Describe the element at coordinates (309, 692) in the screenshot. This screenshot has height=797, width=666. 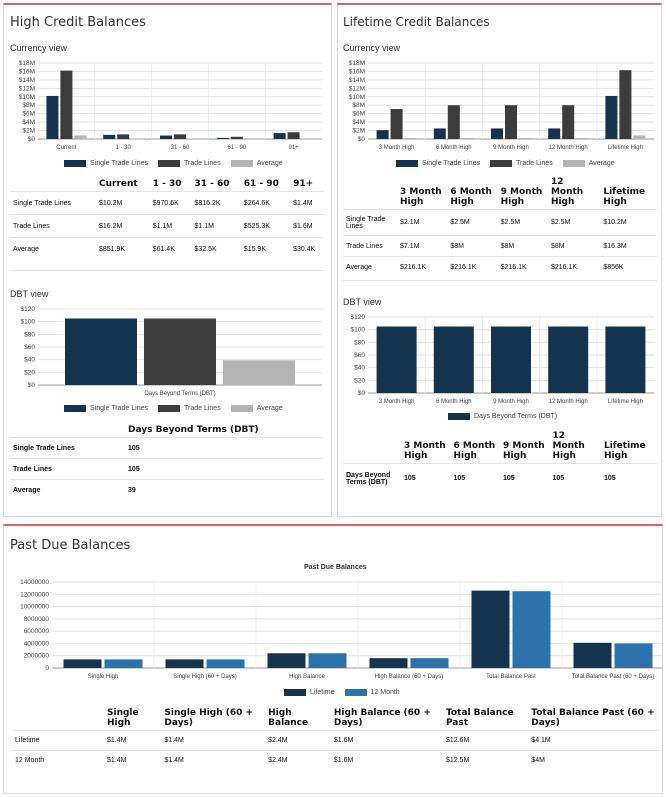
I see `legend-item-lifetime: Lifetime` at that location.